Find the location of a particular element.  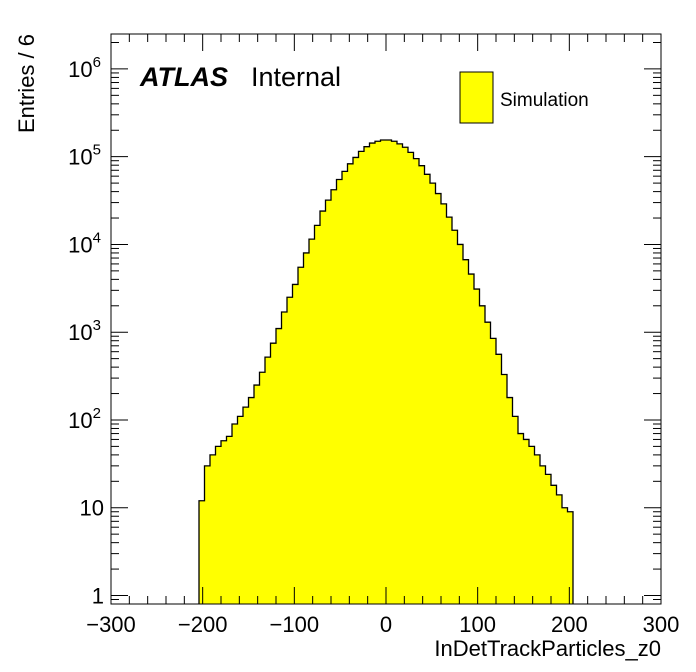

internal-label: Internal is located at coordinates (296, 77).